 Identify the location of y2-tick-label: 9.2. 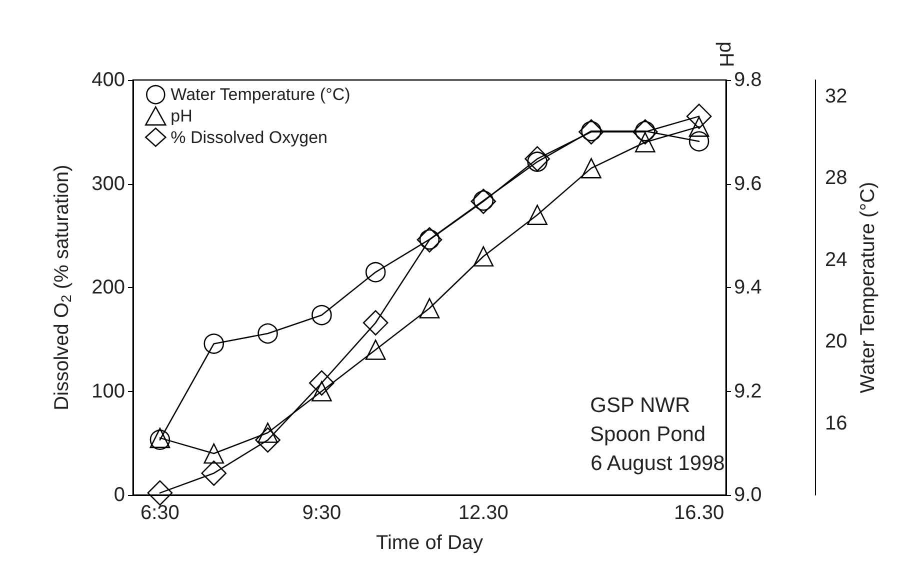
(748, 391).